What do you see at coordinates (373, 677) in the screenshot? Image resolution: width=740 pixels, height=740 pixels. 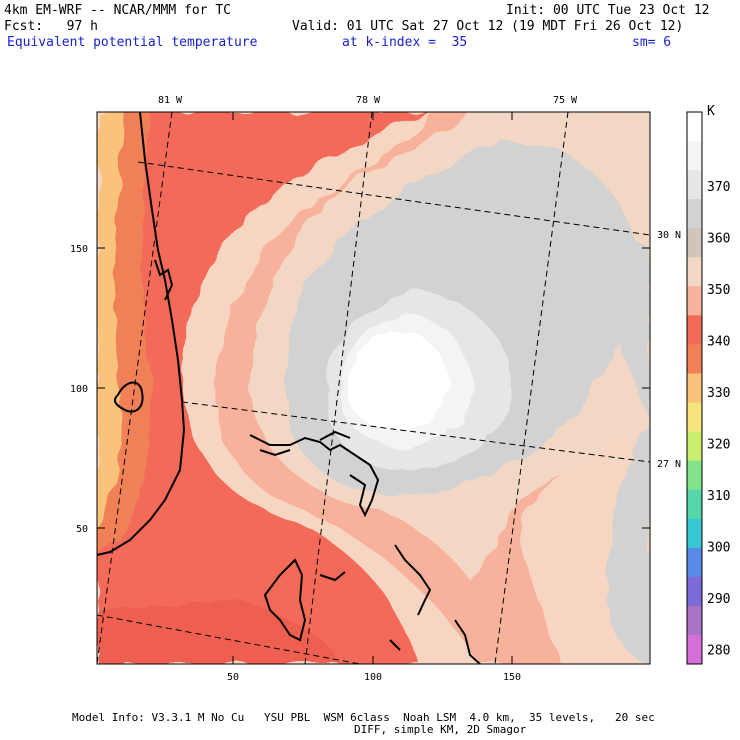 I see `x-tick-100: 100` at bounding box center [373, 677].